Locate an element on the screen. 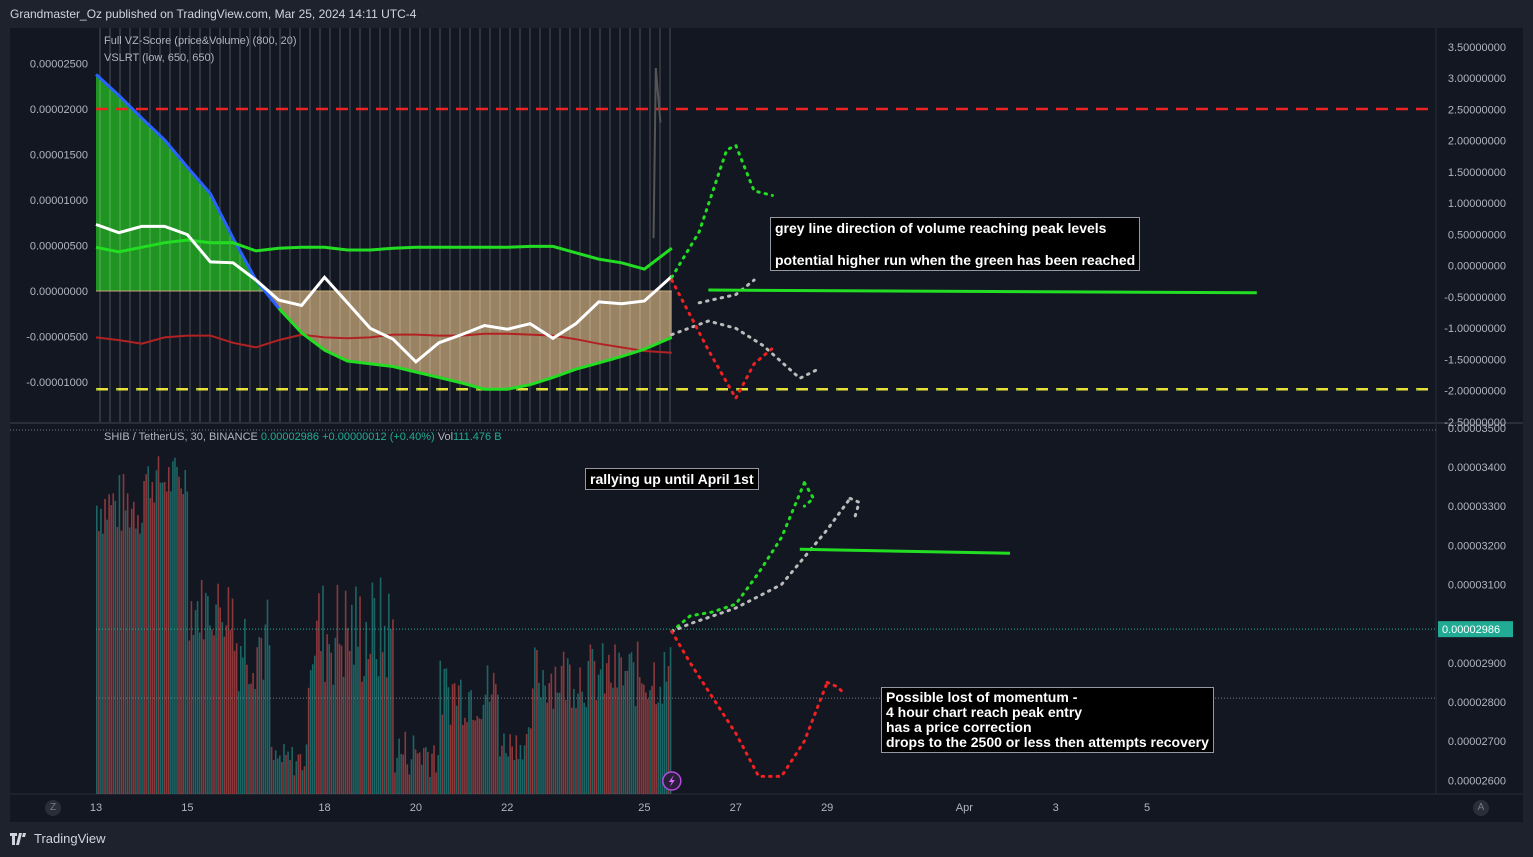 This screenshot has width=1533, height=857. vz-fill-negative is located at coordinates (384, 340).